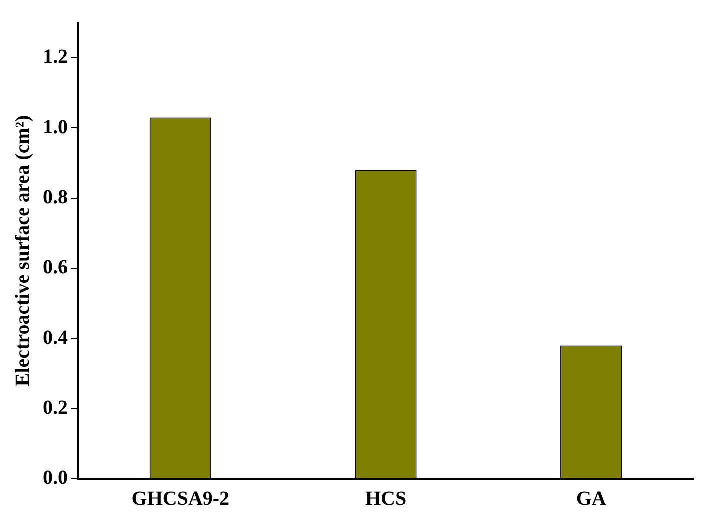 The image size is (718, 523). Describe the element at coordinates (55, 478) in the screenshot. I see `y-tick-label: 0.0` at that location.